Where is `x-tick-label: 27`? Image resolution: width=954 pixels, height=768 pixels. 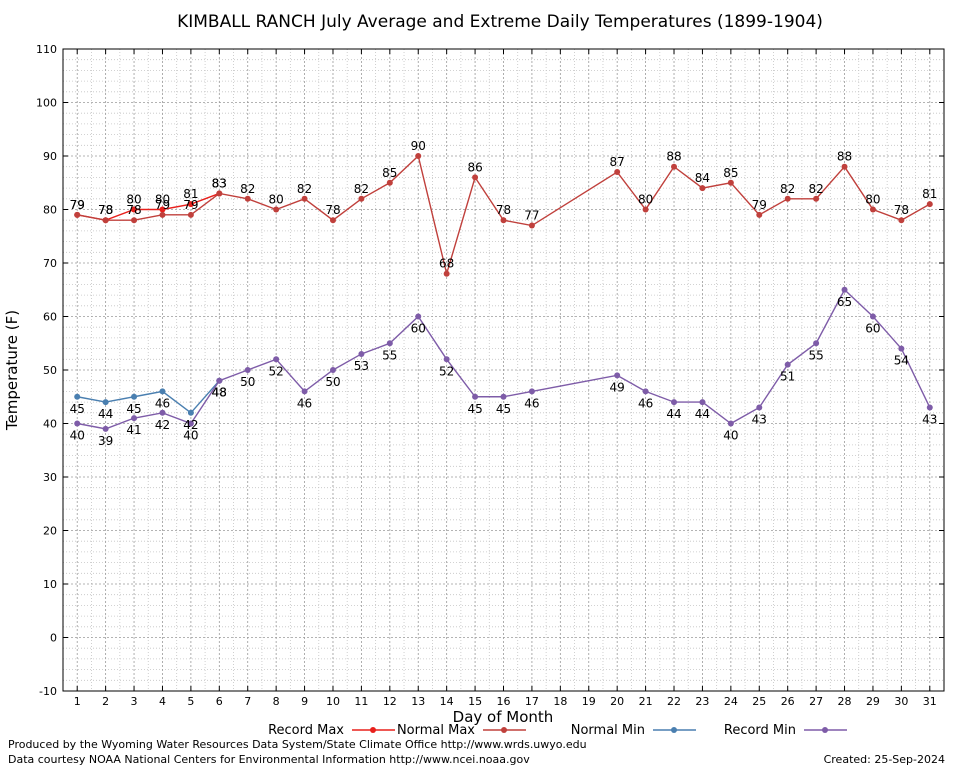
x-tick-label: 27 is located at coordinates (816, 701).